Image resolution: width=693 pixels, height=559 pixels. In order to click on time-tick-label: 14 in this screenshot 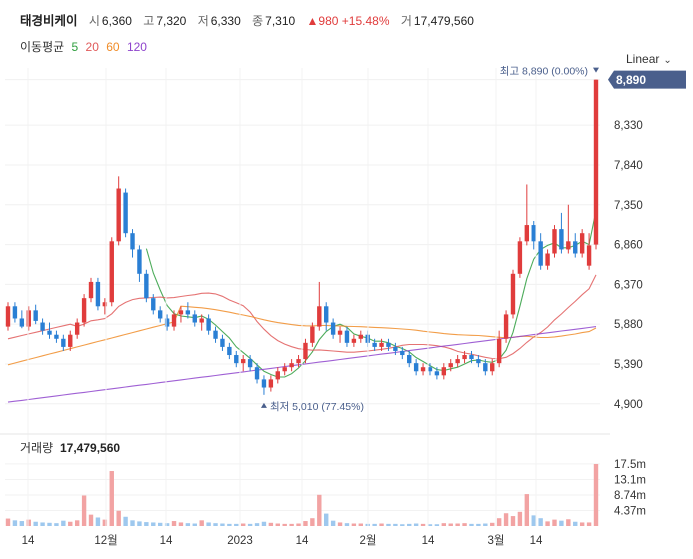, I will do `click(166, 541)`.